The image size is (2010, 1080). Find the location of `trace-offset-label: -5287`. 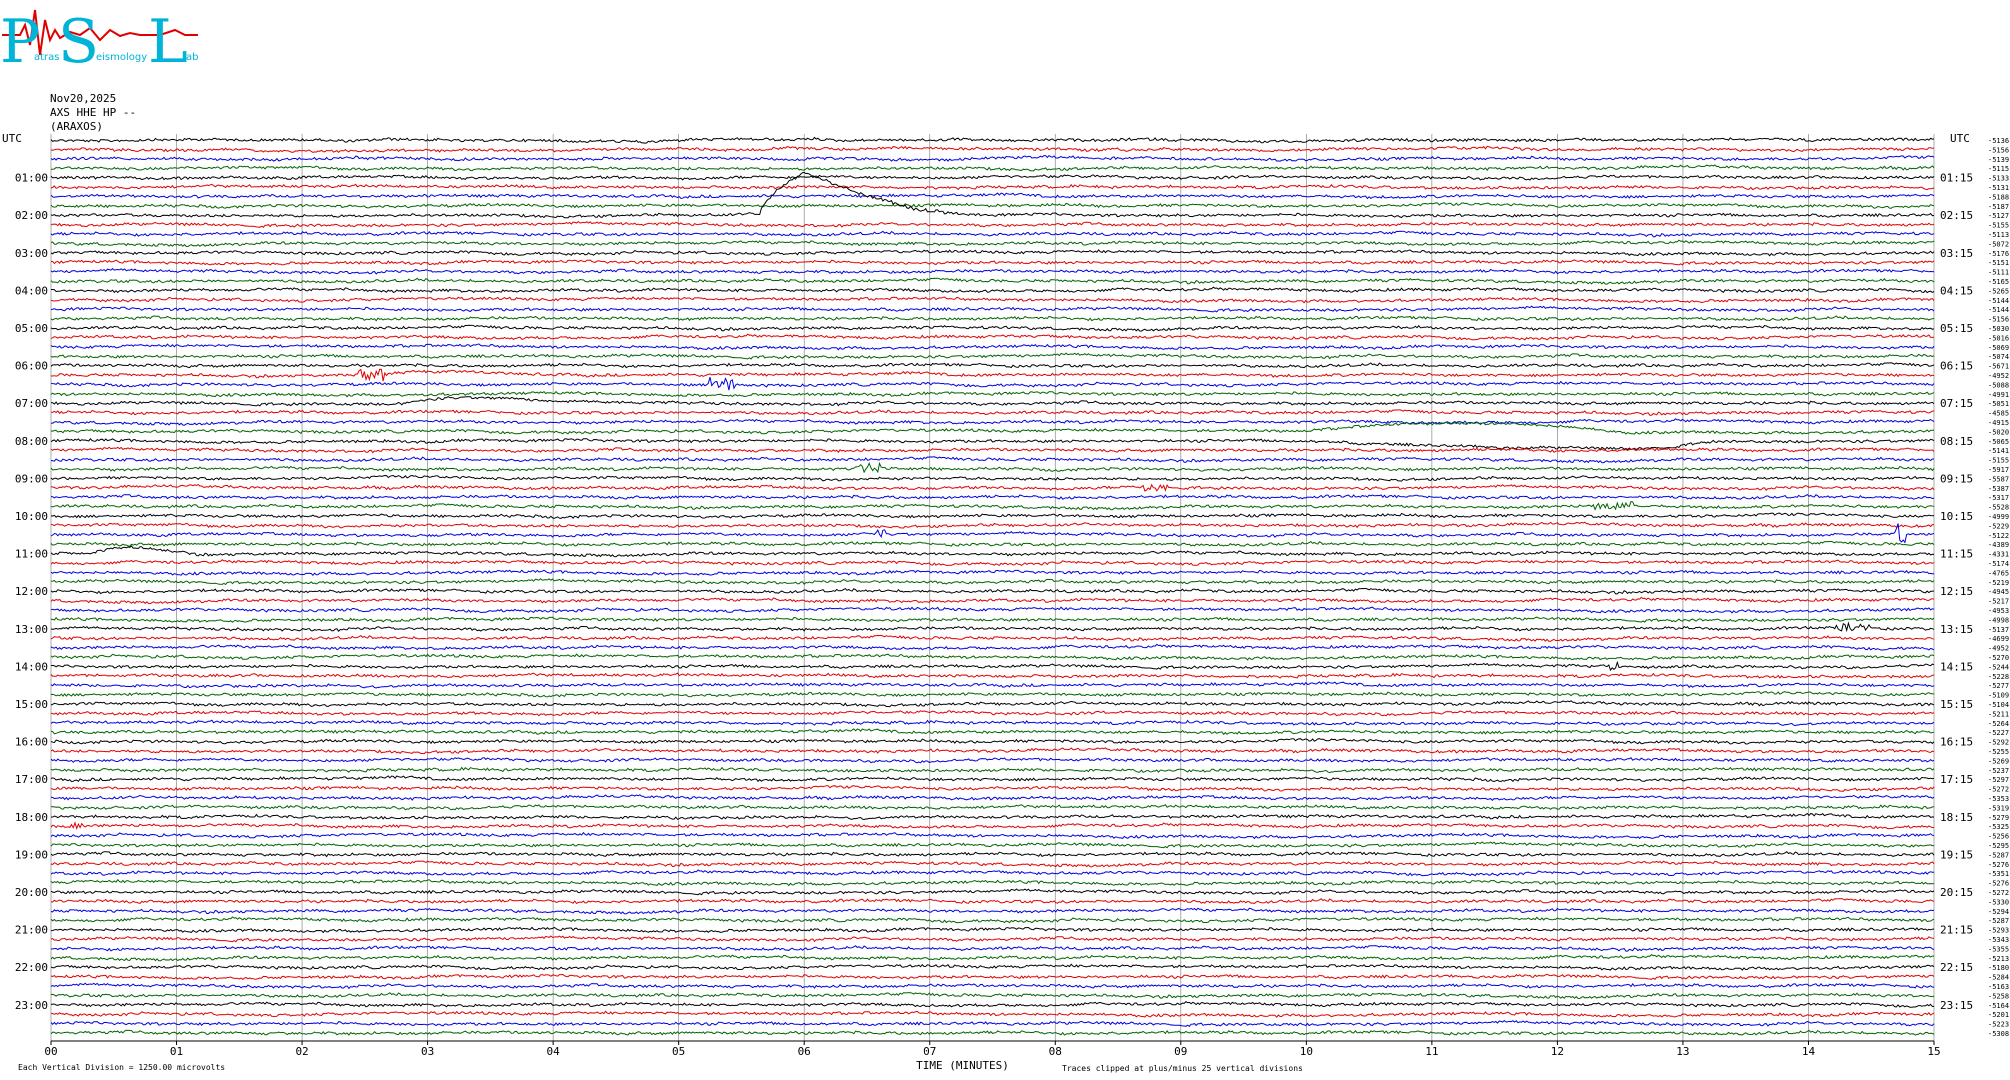

trace-offset-label: -5287 is located at coordinates (1998, 855).